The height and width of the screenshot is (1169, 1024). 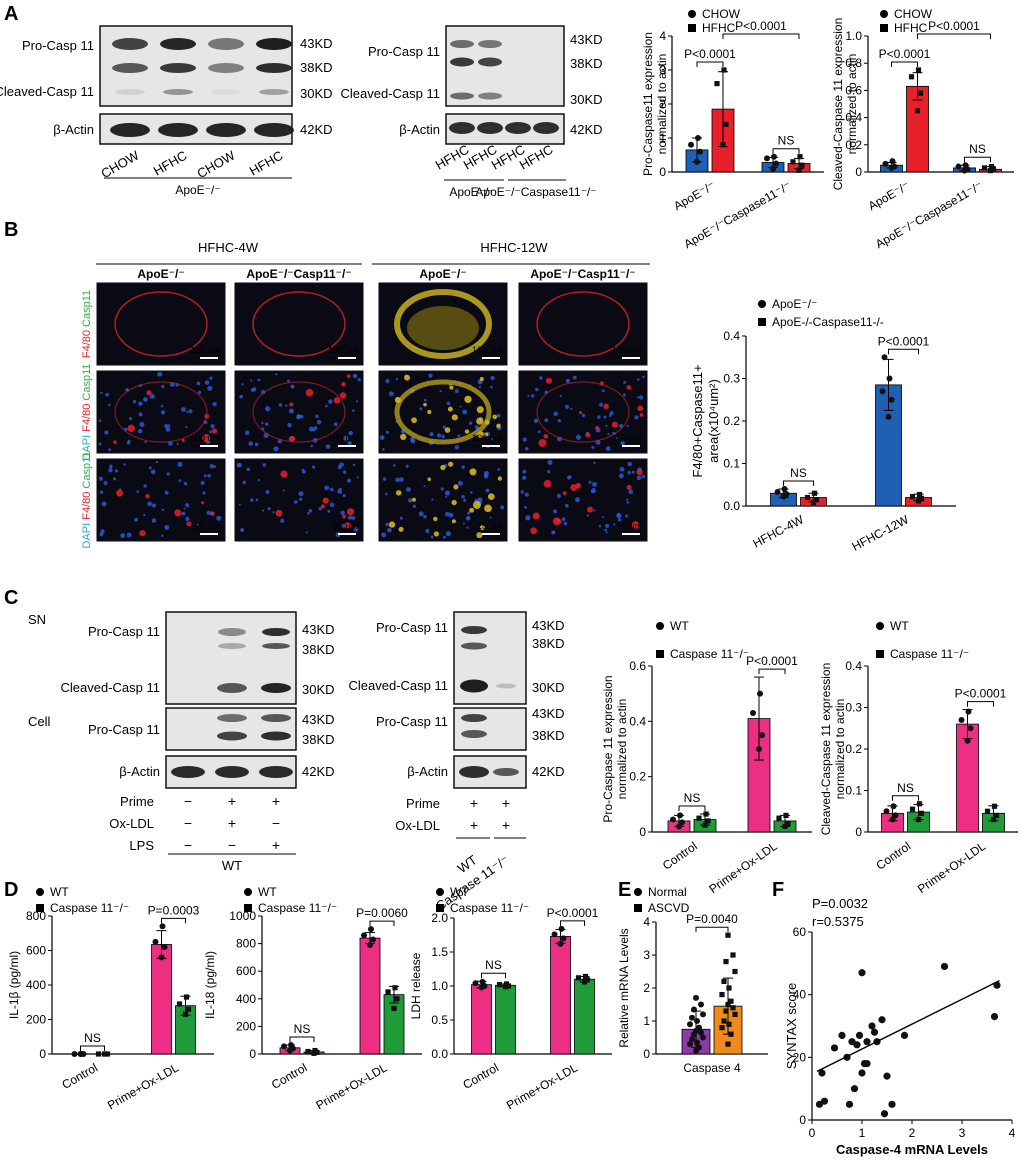 What do you see at coordinates (743, 867) in the screenshot?
I see `x-category-label: Prime+Ox-LDL` at bounding box center [743, 867].